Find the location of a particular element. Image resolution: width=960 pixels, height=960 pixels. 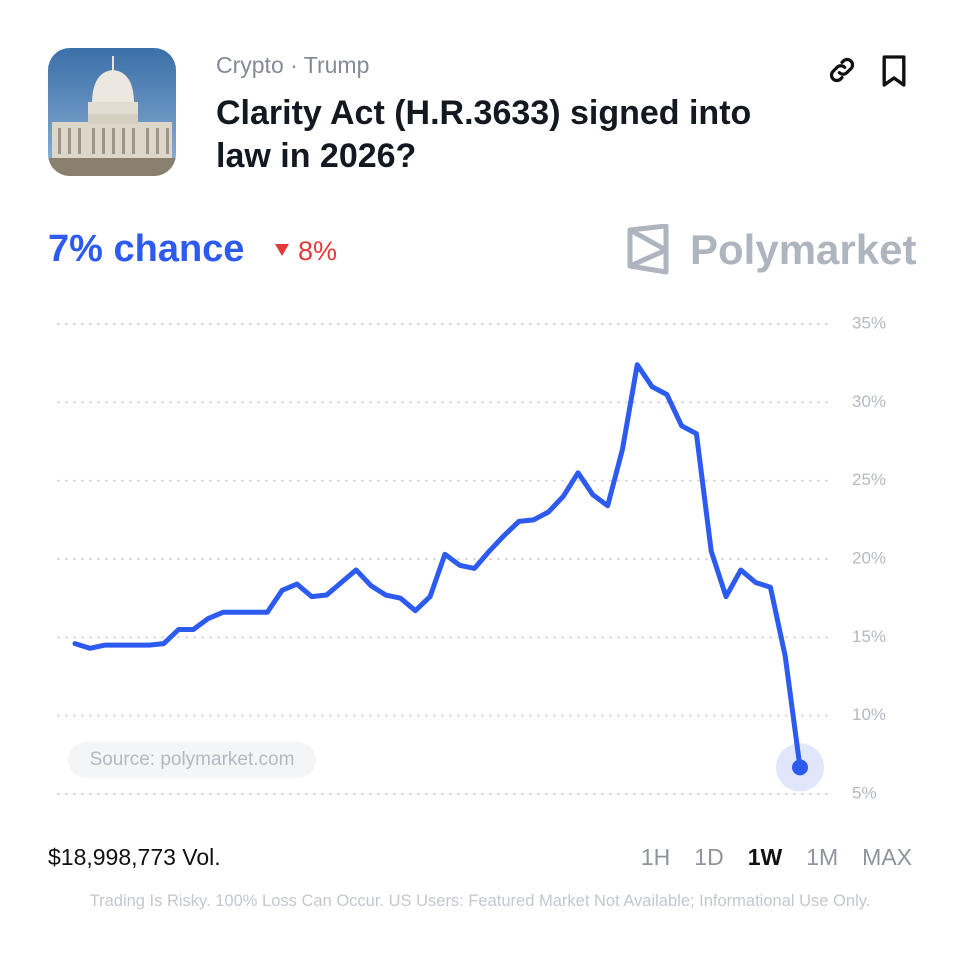

y-tick-label: 25% is located at coordinates (869, 479).